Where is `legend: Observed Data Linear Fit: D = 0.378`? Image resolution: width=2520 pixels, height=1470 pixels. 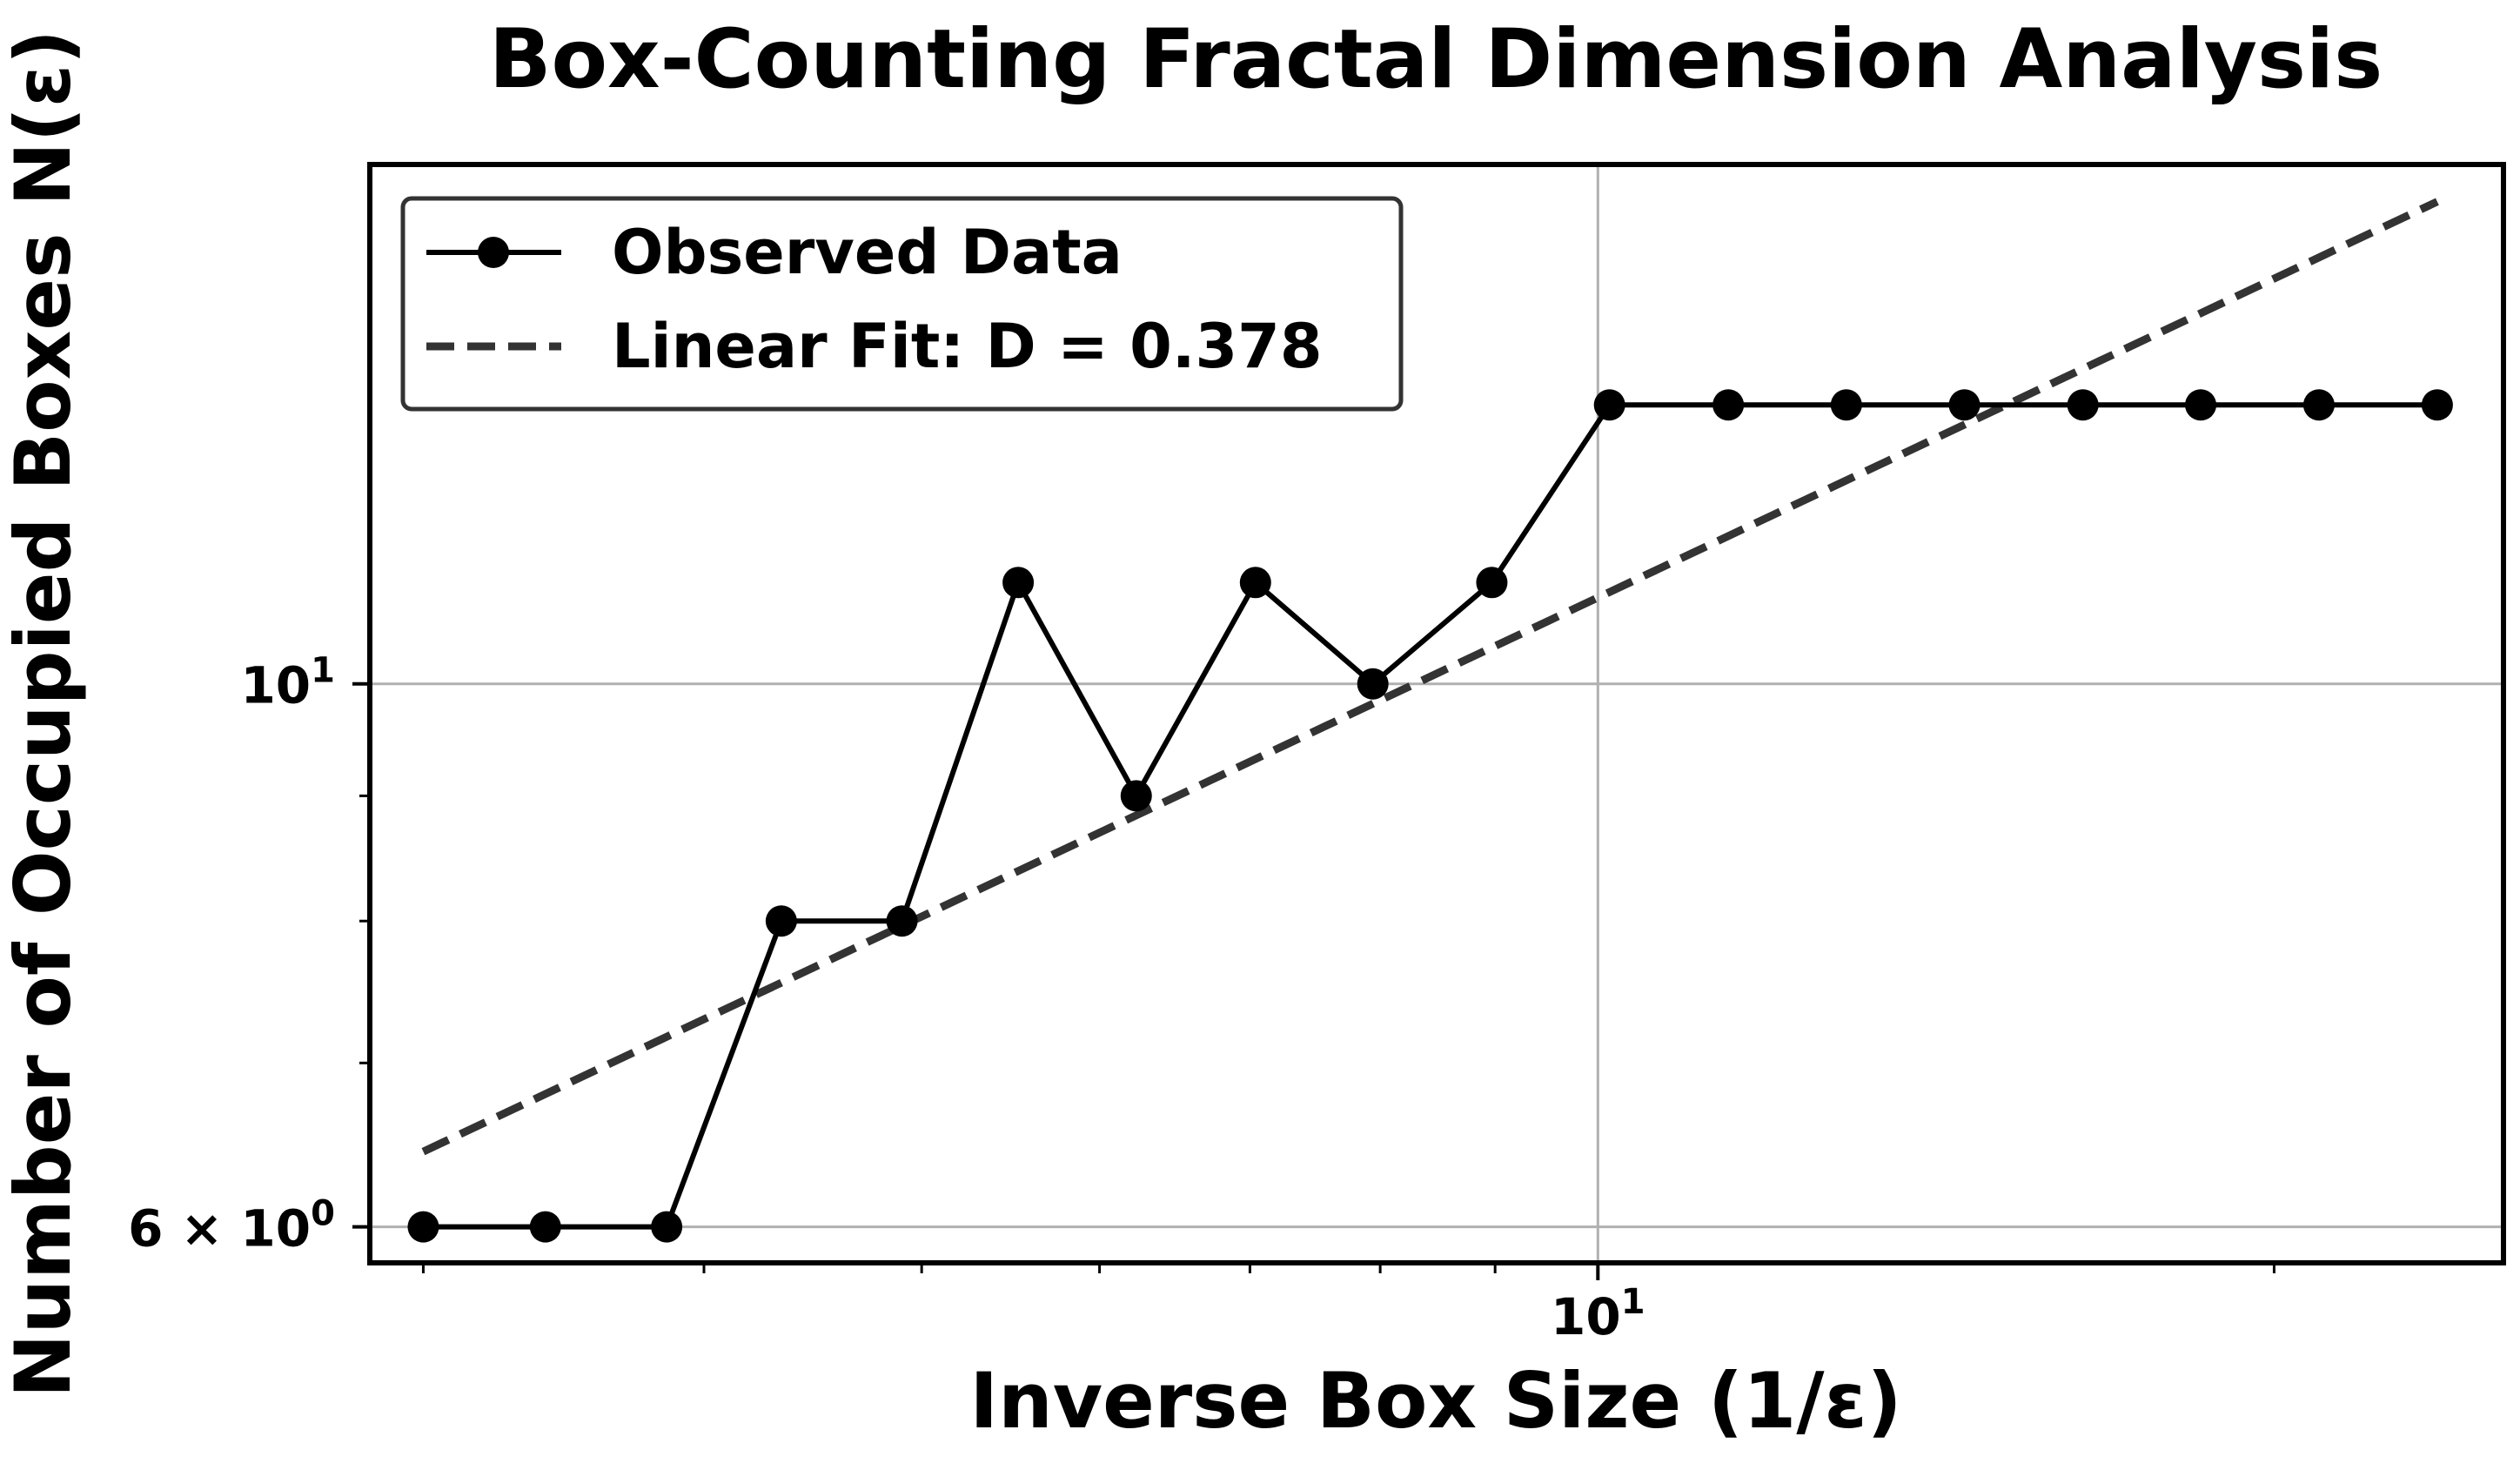 legend: Observed Data Linear Fit: D = 0.378 is located at coordinates (902, 304).